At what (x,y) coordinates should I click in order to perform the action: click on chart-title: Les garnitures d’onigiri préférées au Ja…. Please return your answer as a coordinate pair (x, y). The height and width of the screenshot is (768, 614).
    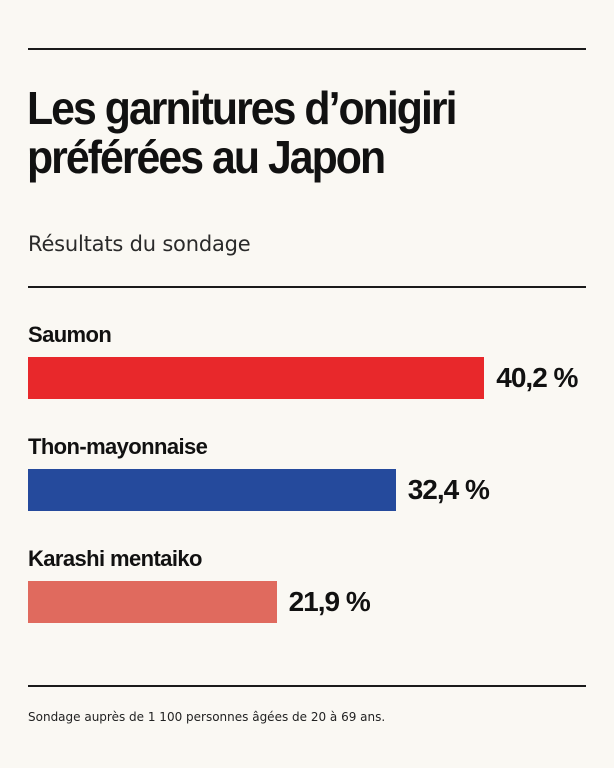
    Looking at the image, I should click on (242, 132).